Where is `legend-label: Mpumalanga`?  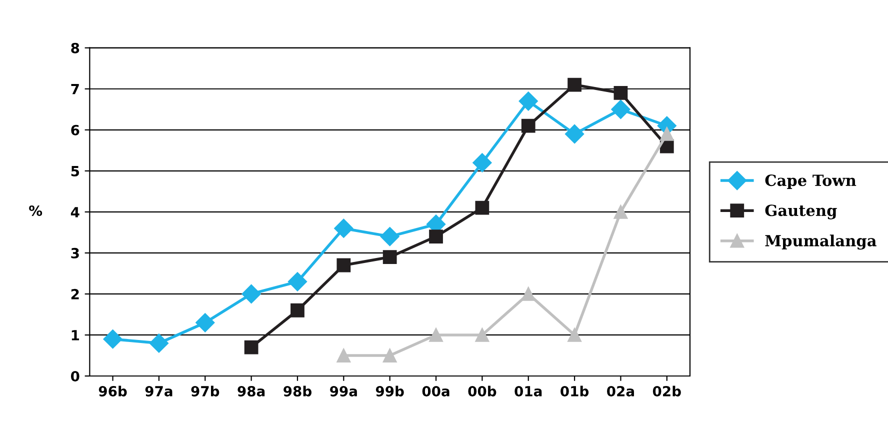
legend-label: Mpumalanga is located at coordinates (820, 242).